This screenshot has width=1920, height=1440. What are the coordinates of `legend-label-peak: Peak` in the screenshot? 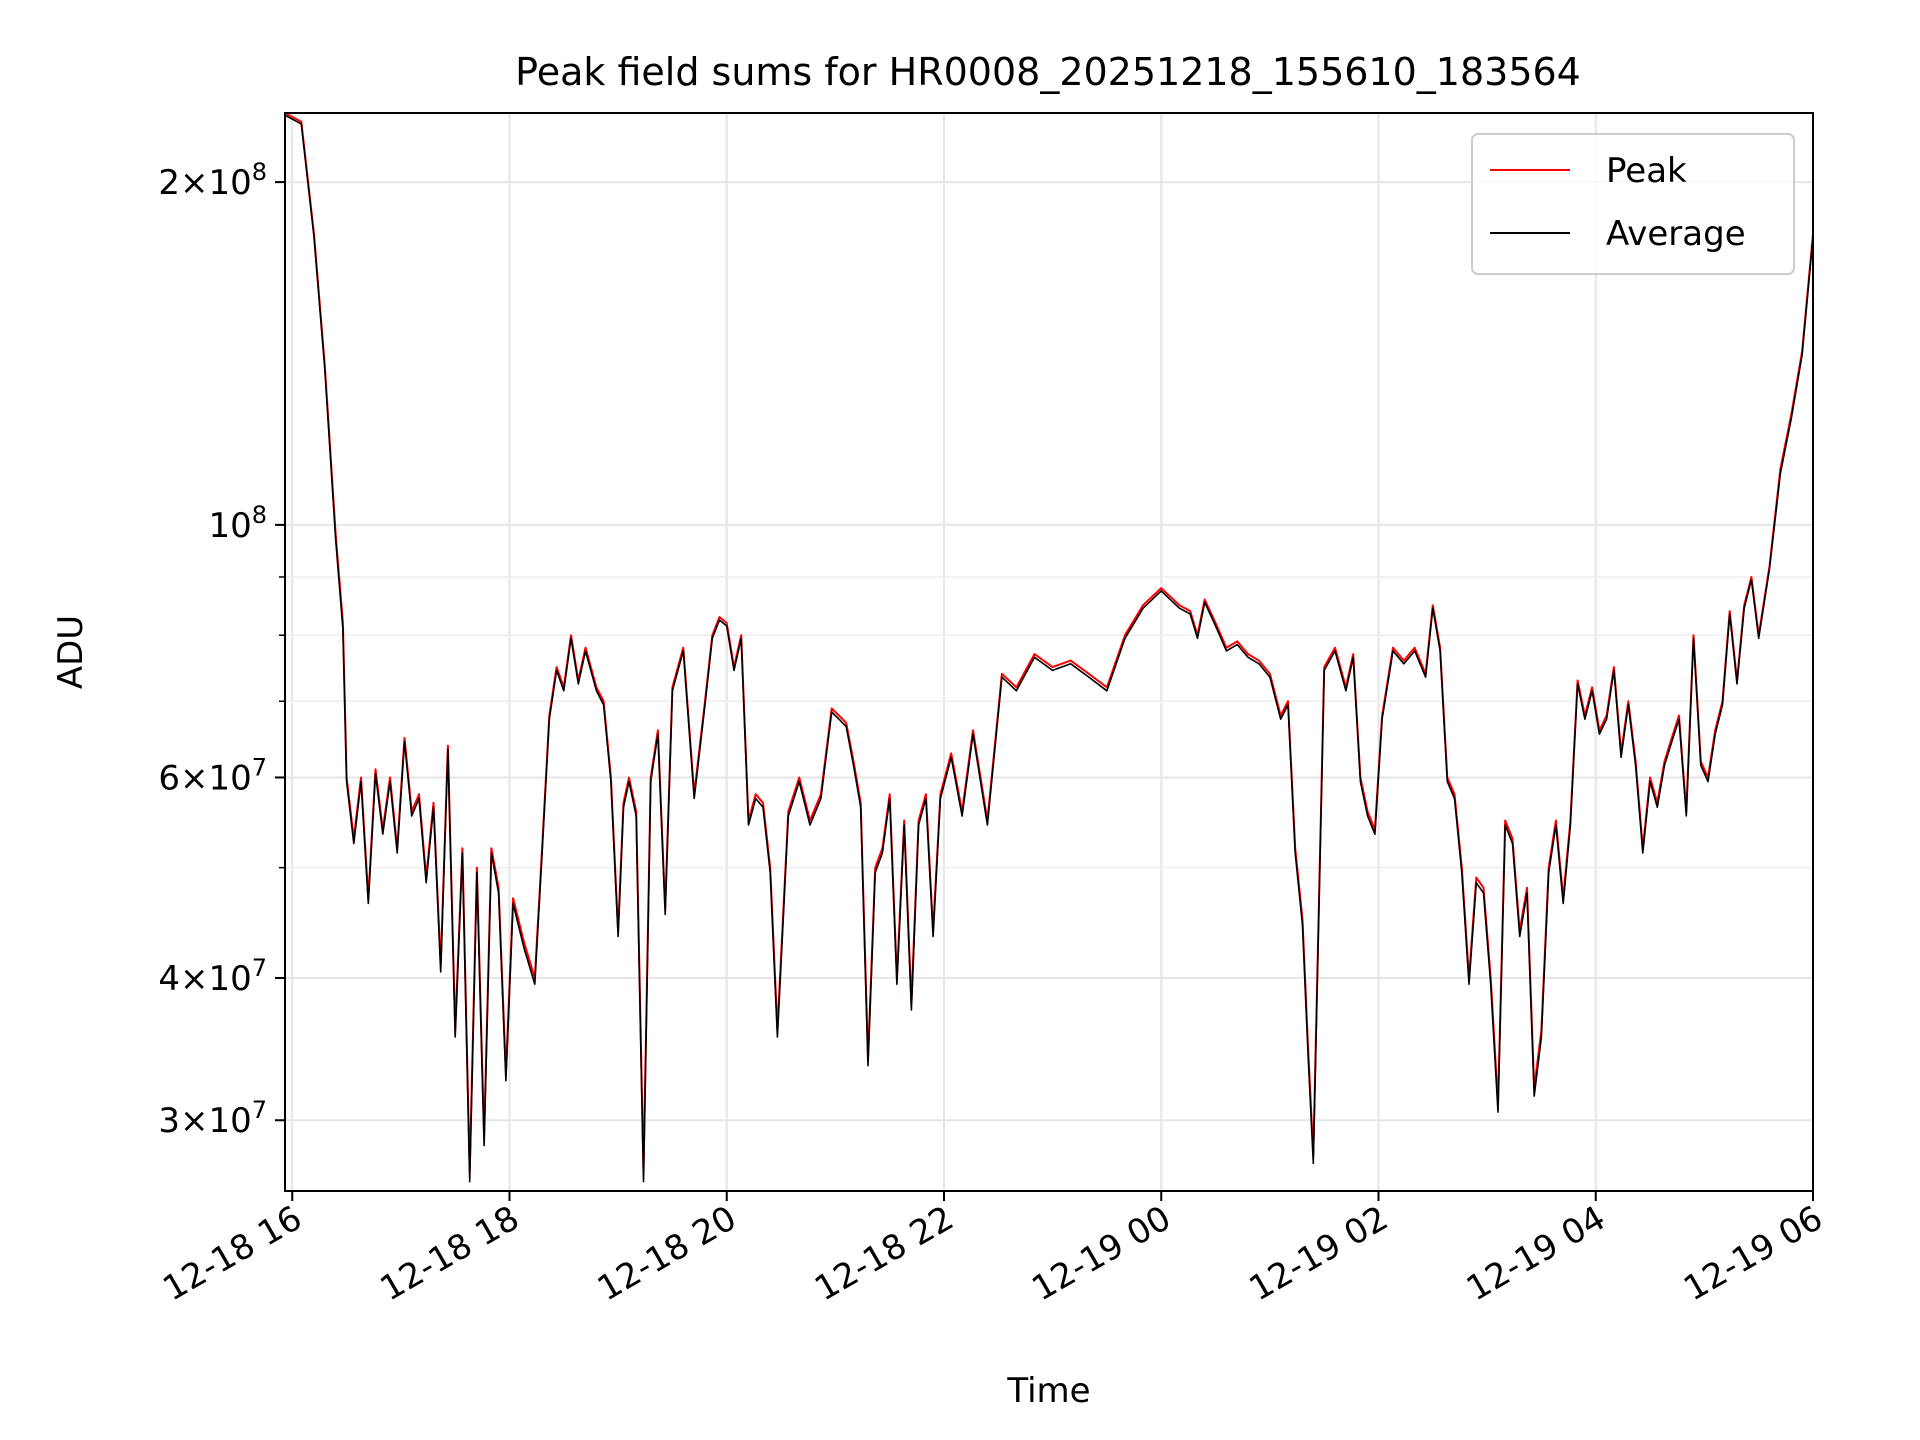 It's located at (1646, 171).